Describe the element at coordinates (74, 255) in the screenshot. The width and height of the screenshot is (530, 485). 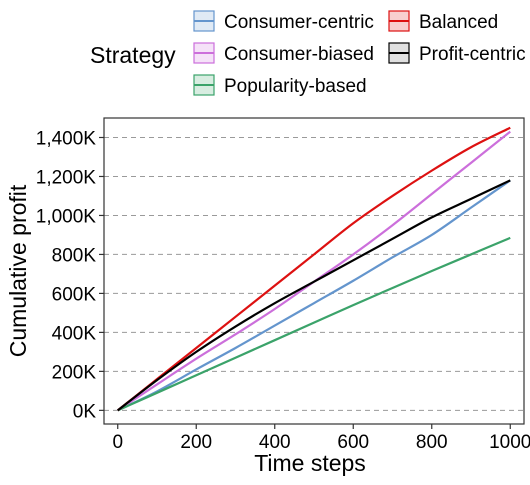
I see `y-tick-label: 800K` at that location.